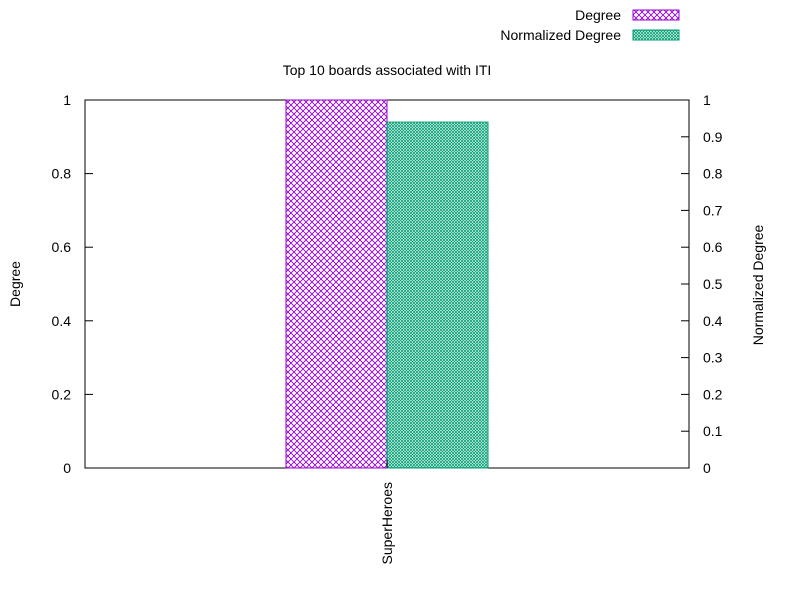 The width and height of the screenshot is (800, 600). I want to click on y2-tick-label: 0.7, so click(713, 210).